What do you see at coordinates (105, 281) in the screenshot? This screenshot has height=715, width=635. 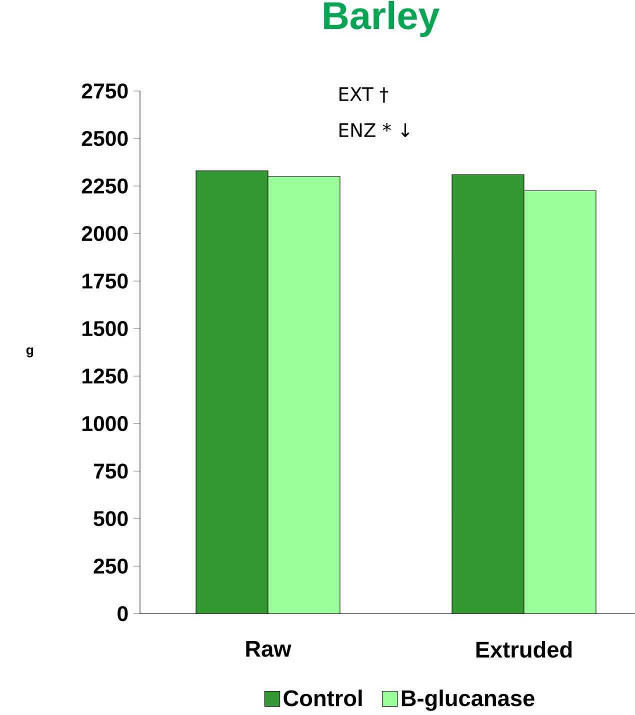 I see `y-tick-label: 1750` at bounding box center [105, 281].